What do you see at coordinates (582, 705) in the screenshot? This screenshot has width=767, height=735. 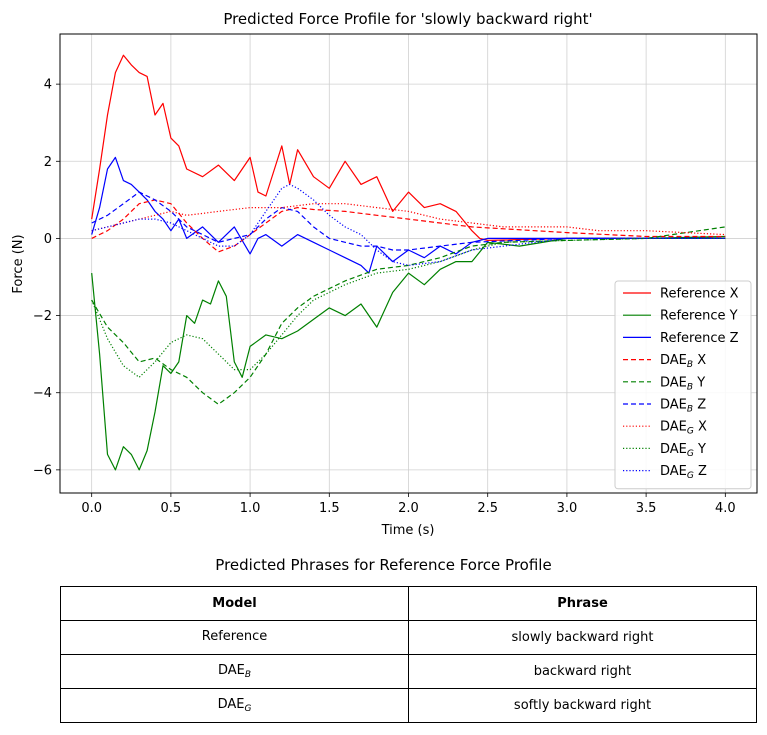 I see `phrase-cell: softly backward right` at bounding box center [582, 705].